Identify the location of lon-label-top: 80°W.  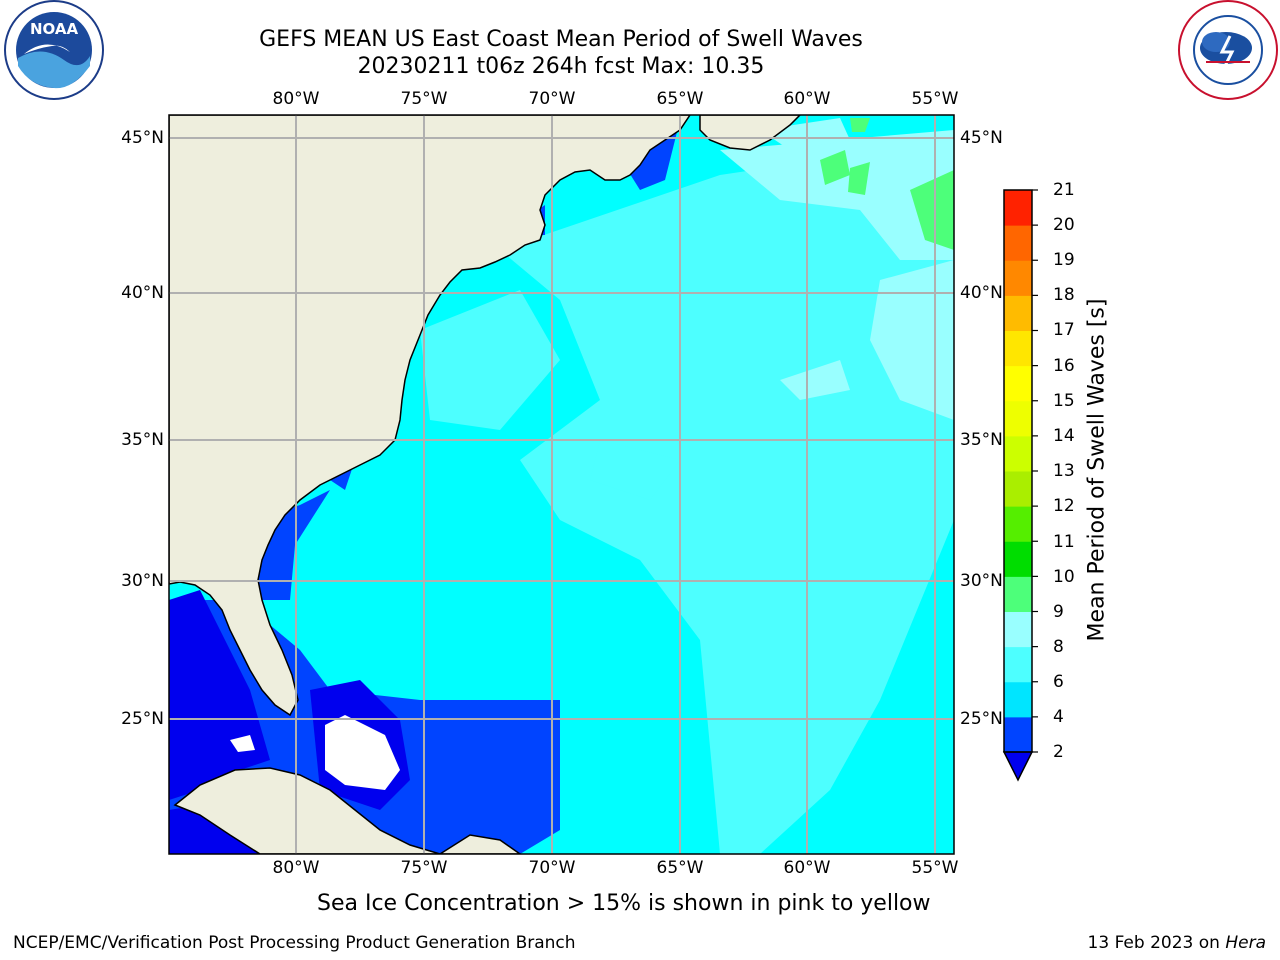
(296, 99).